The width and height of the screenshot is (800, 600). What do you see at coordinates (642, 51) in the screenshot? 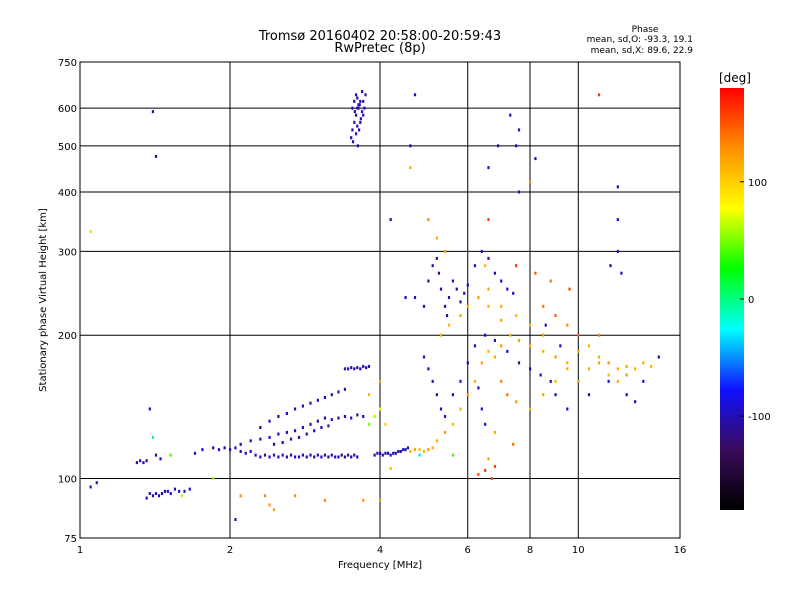
I see `stats-x-line: mean, sd,X: 89.6, 22.9` at bounding box center [642, 51].